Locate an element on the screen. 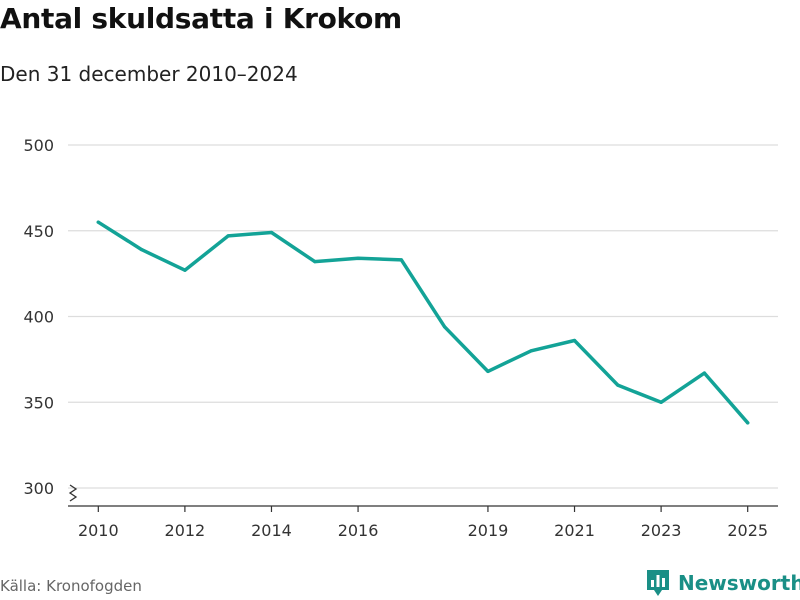 The width and height of the screenshot is (800, 600). y-axis-ticks: 300 350 400 450 500 is located at coordinates (38, 317).